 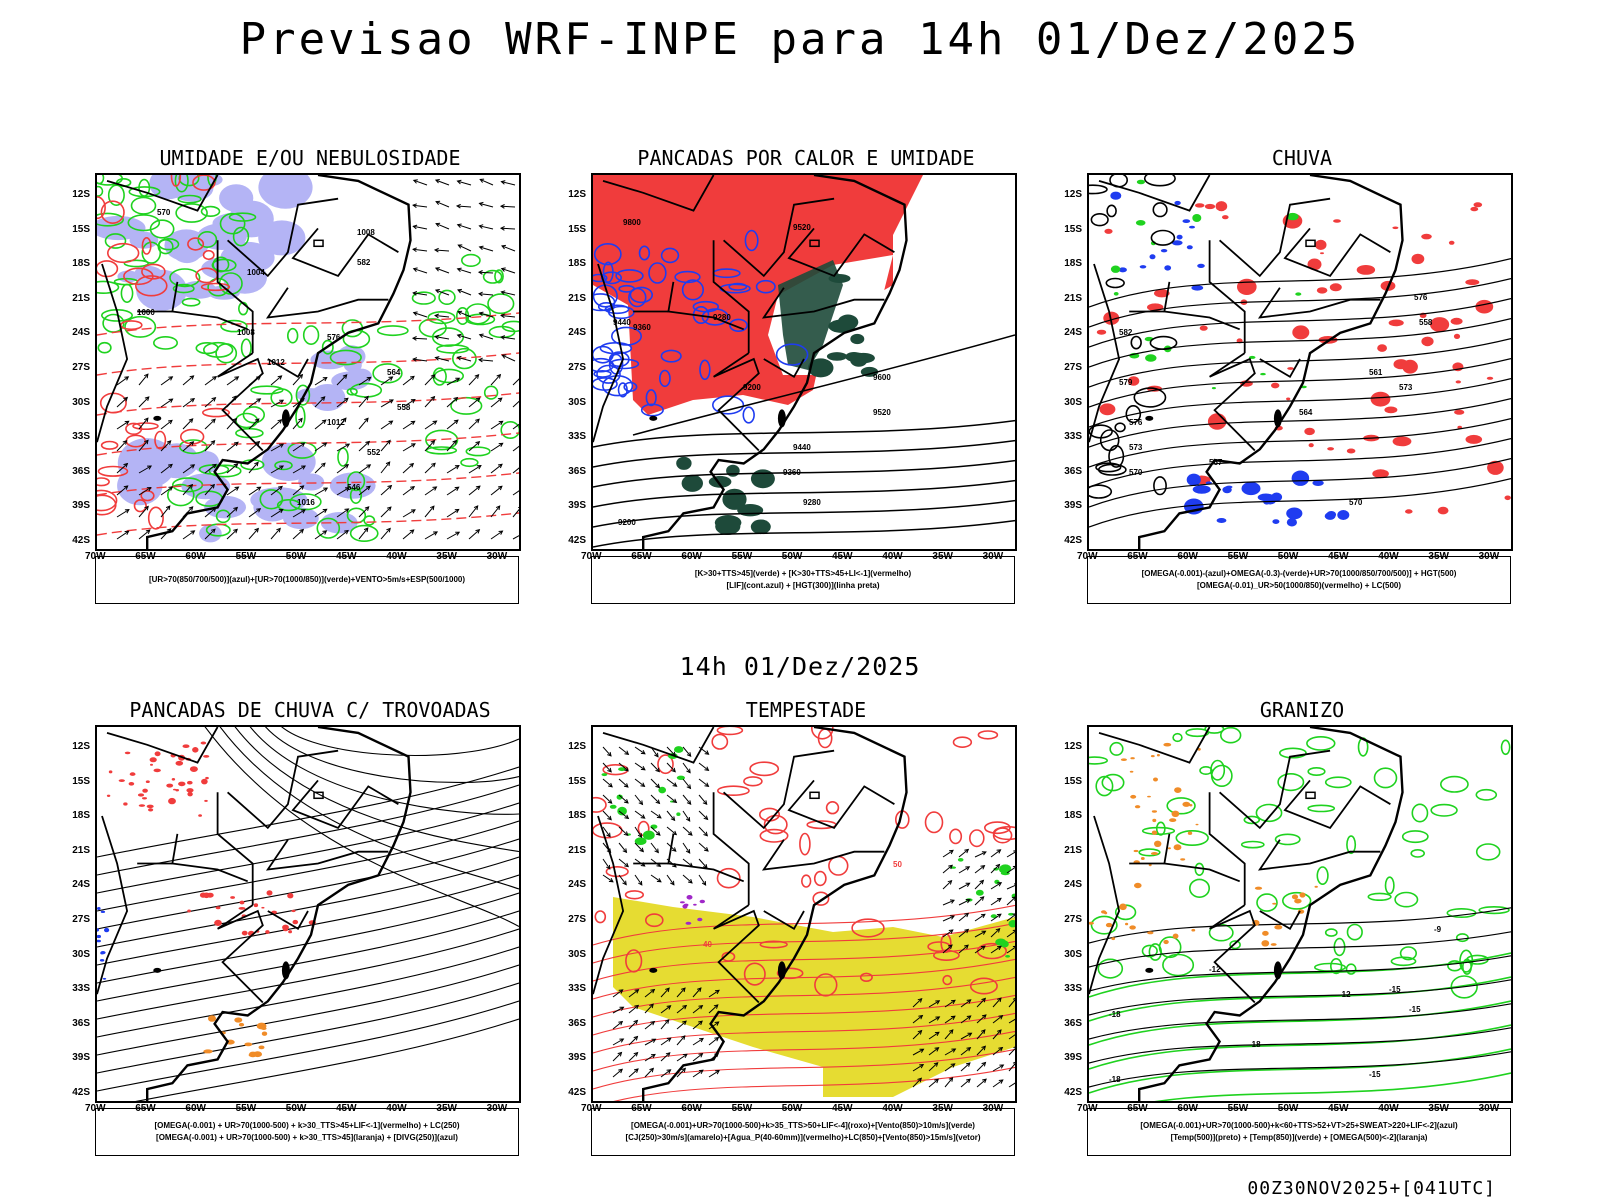 What do you see at coordinates (1136, 422) in the screenshot?
I see `contour-value-label: 576` at bounding box center [1136, 422].